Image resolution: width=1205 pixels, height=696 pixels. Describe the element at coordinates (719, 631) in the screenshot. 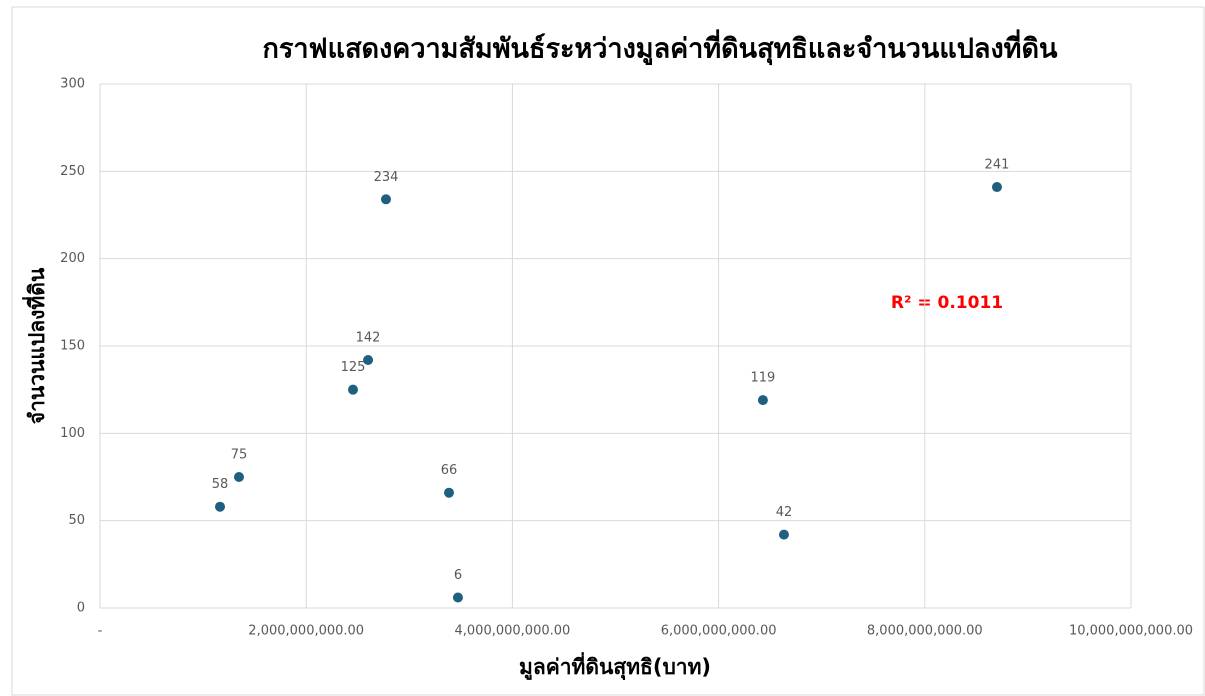

I see `x-tick-label: 6,000,000,000.00` at that location.